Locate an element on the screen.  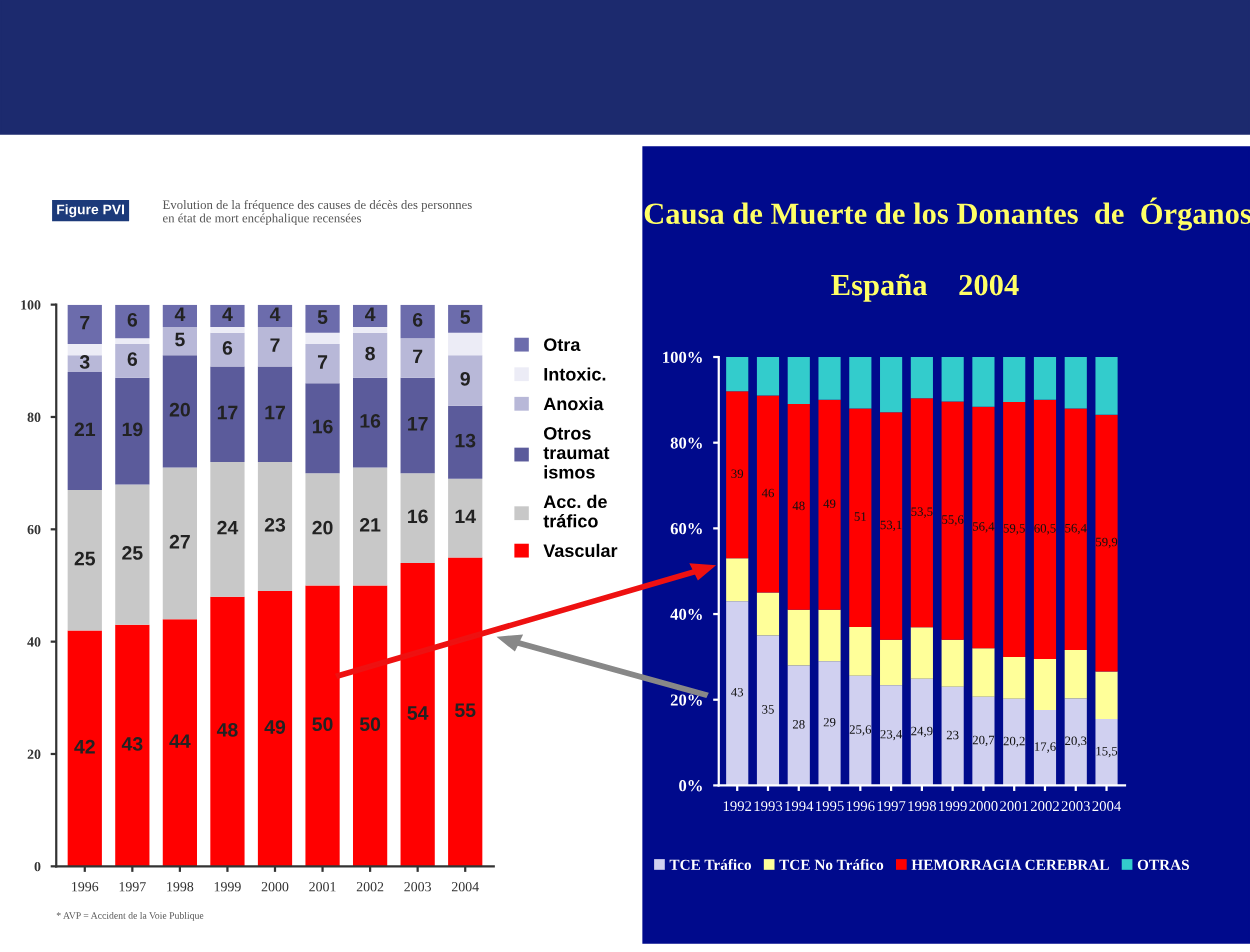
data-label: 19 is located at coordinates (132, 429).